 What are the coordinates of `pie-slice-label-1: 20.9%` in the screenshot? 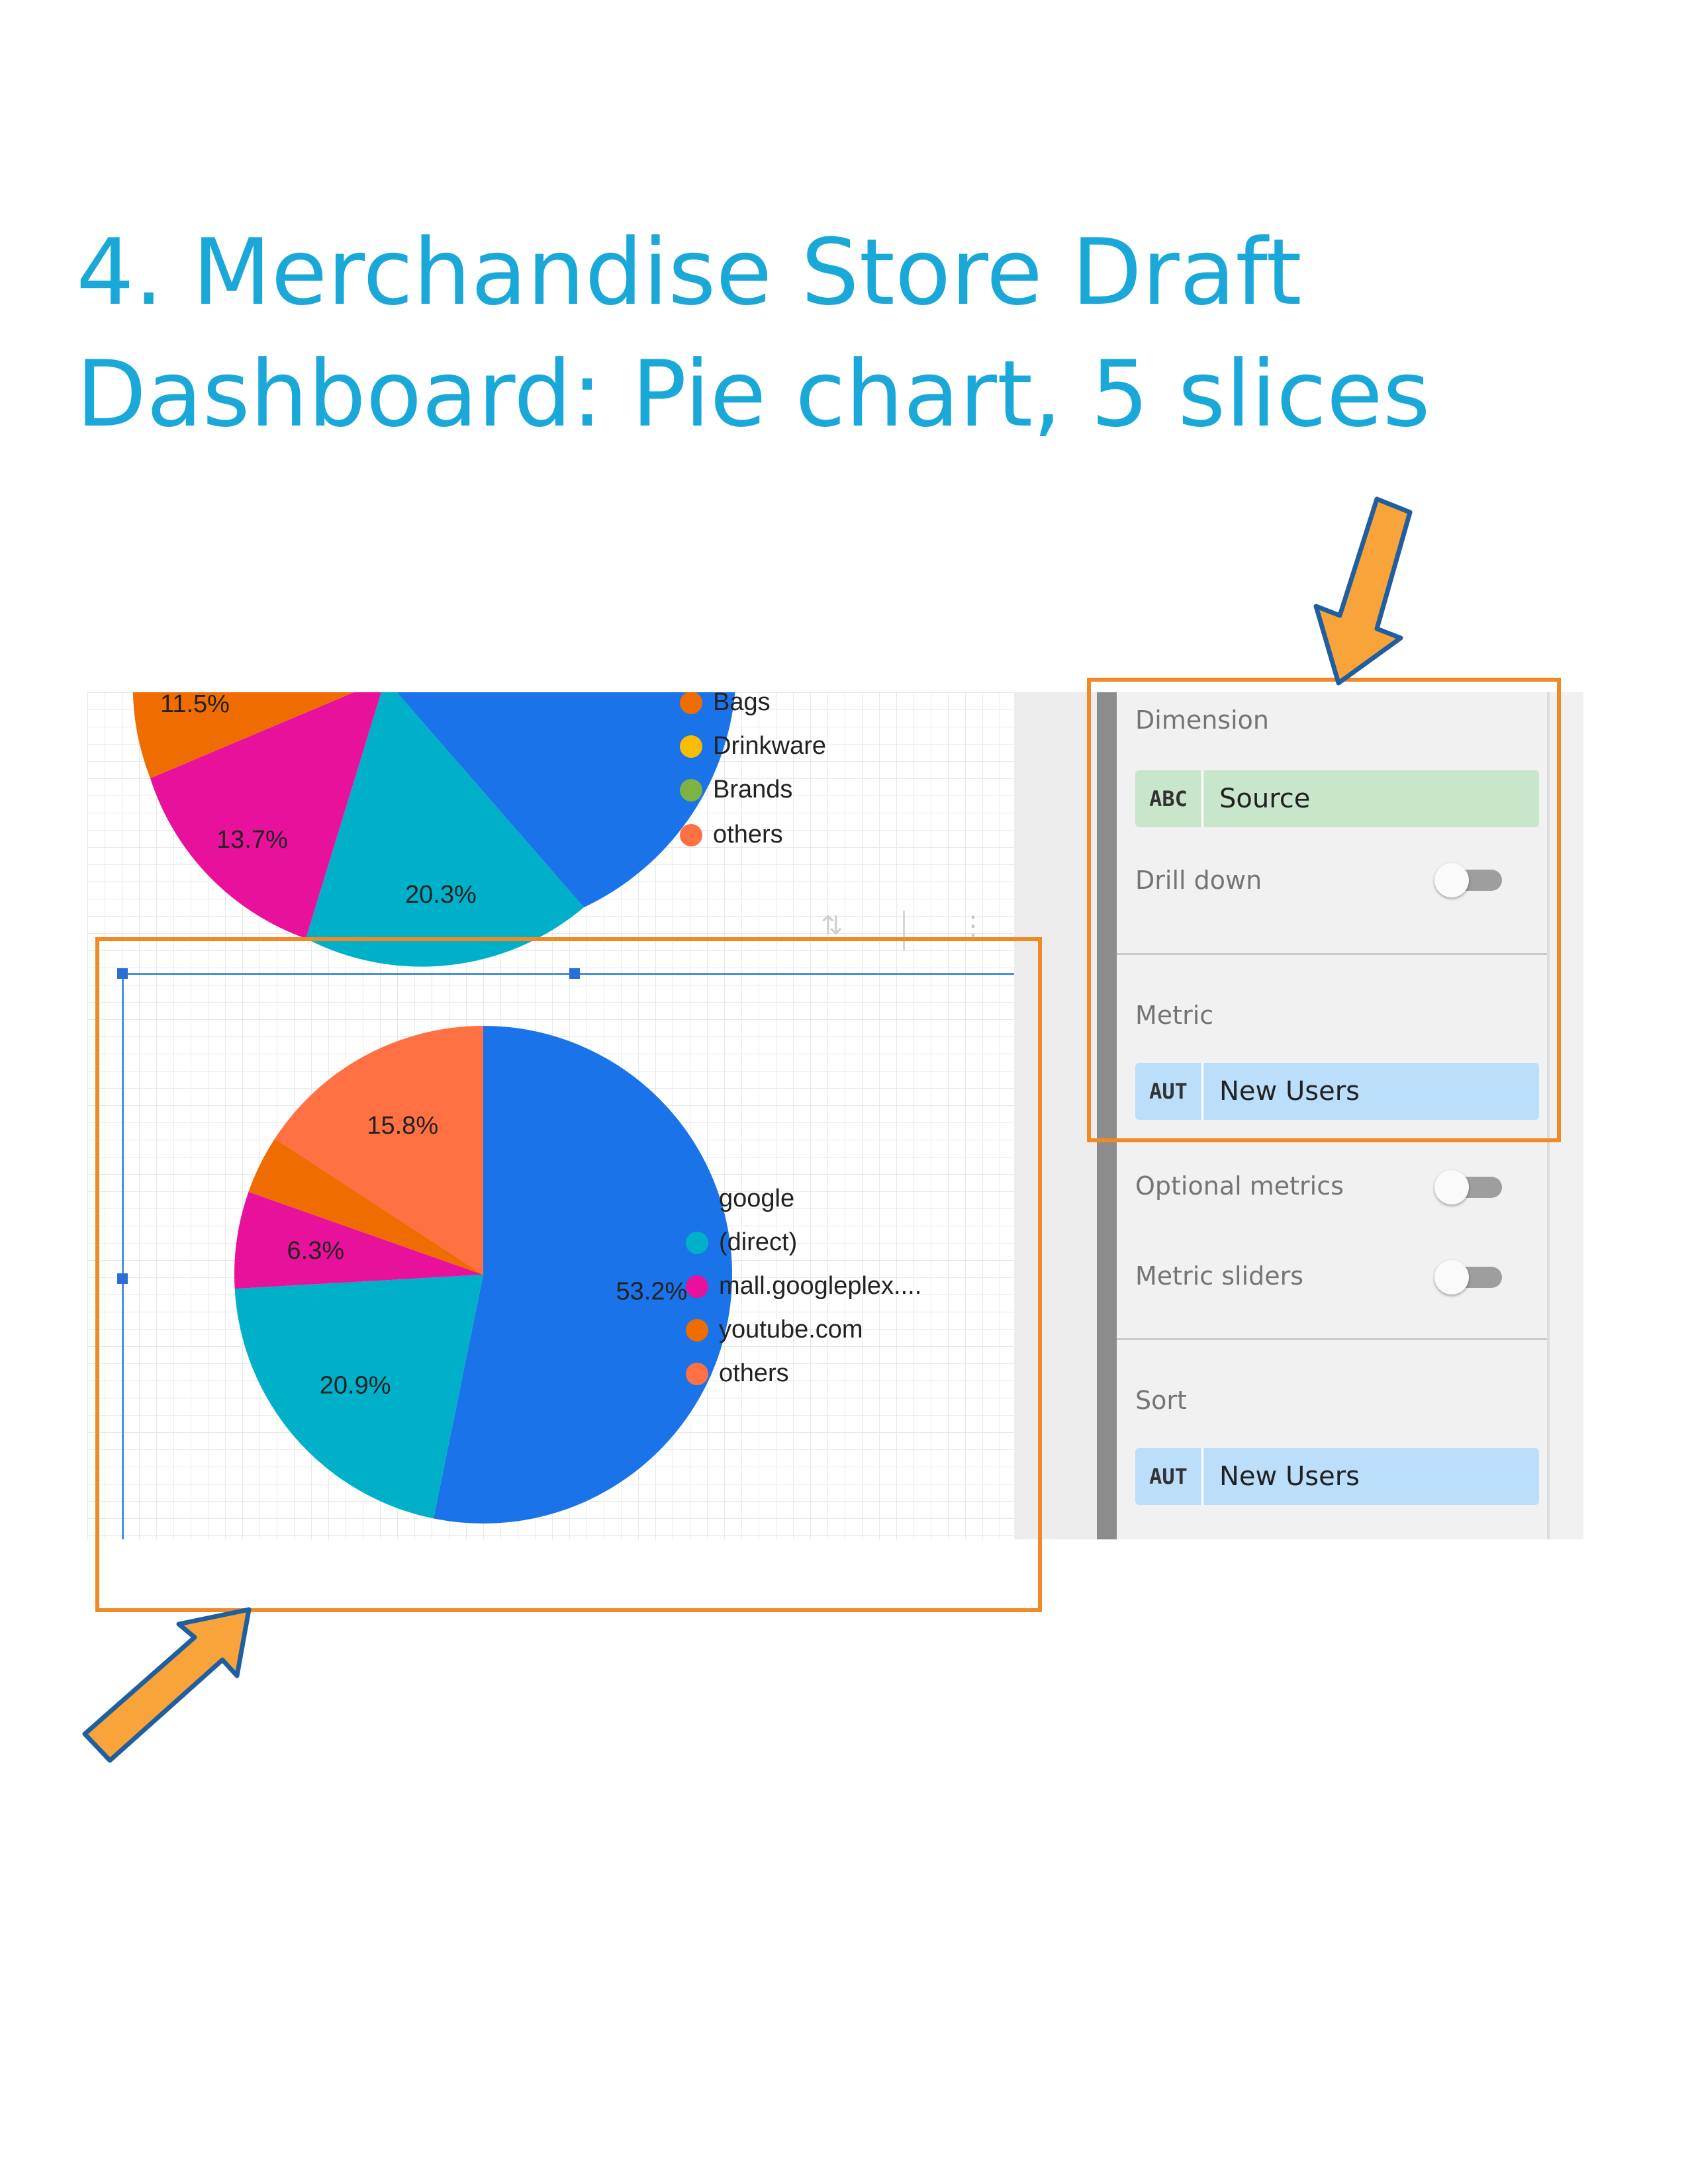 It's located at (355, 1385).